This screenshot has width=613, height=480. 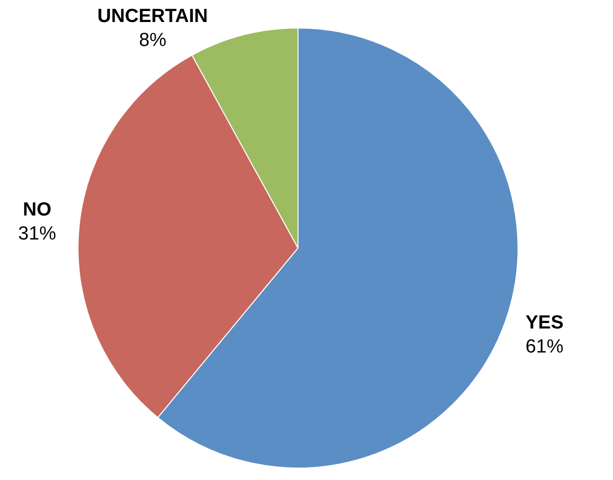 I want to click on slice-label: NO, so click(x=37, y=209).